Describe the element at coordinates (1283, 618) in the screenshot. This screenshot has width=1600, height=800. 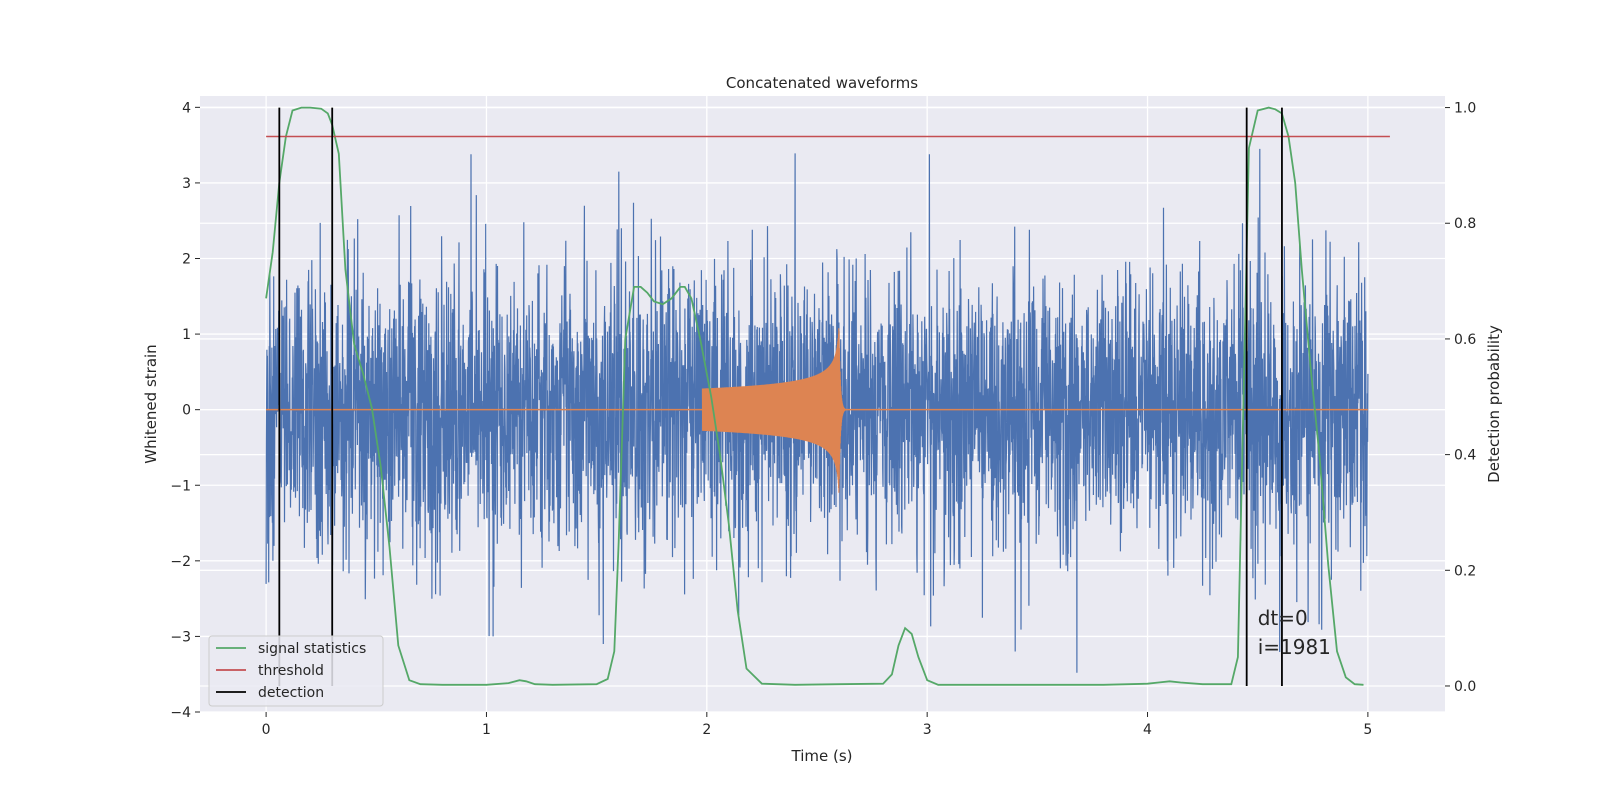
I see `annotation-dt: dt=0` at that location.